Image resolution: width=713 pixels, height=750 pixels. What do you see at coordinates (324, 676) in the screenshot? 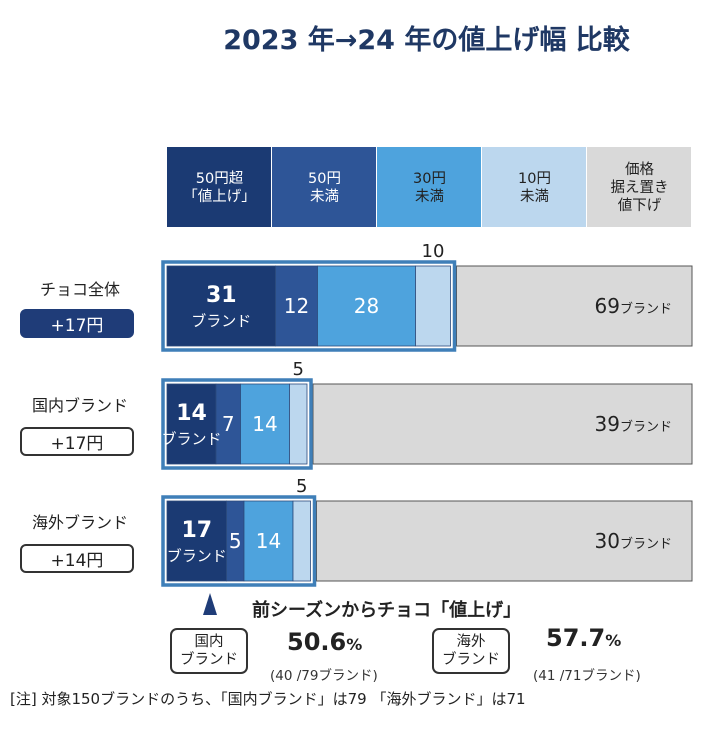
I see `domestic-detail: (40 /79ブランド)` at bounding box center [324, 676].